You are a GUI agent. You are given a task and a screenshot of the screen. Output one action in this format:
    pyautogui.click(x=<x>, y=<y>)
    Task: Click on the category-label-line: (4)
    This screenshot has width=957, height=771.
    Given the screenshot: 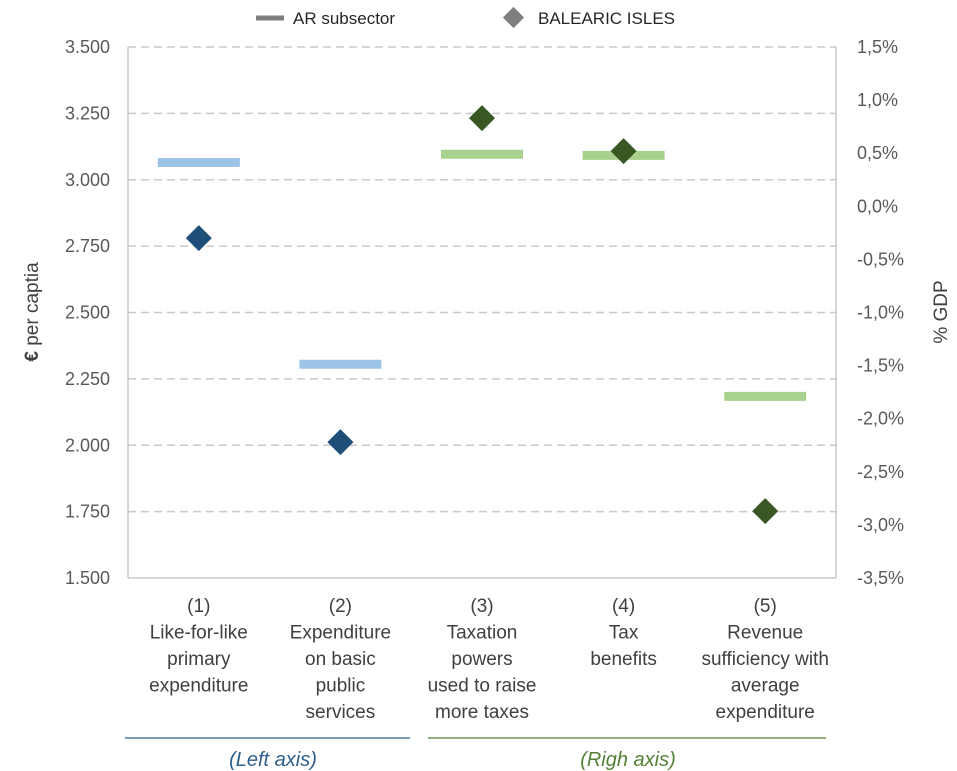 What is the action you would take?
    pyautogui.click(x=623, y=606)
    